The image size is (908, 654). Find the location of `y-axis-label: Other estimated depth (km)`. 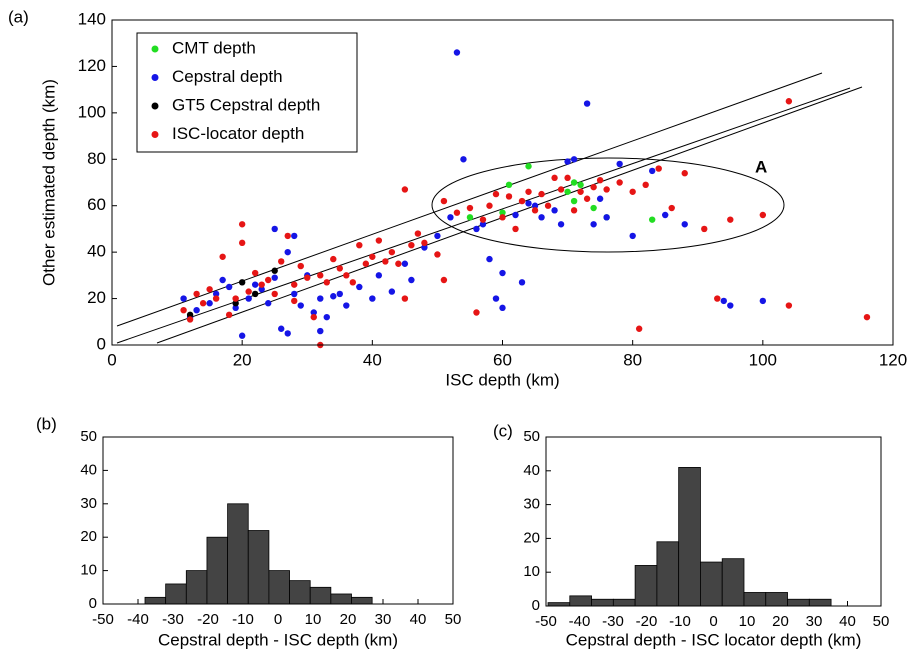

y-axis-label: Other estimated depth (km) is located at coordinates (48, 182).